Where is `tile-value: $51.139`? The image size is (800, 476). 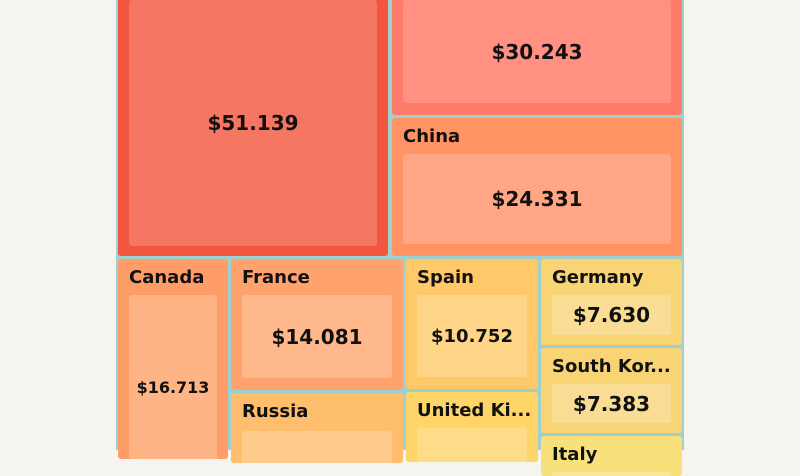 tile-value: $51.139 is located at coordinates (253, 123).